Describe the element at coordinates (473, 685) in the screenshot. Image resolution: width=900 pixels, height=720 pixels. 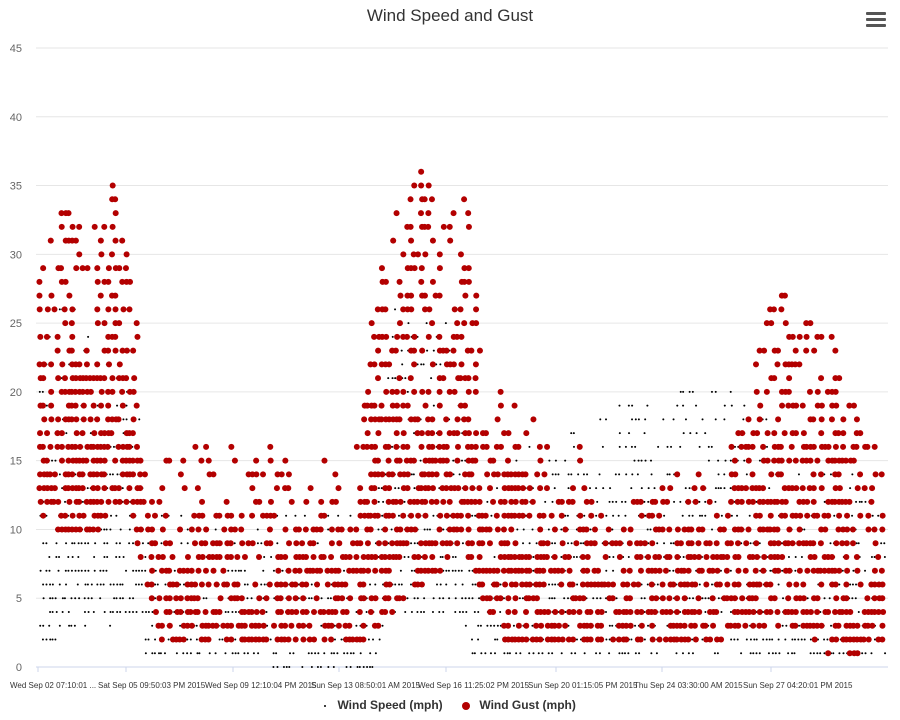
I see `x-tick-label: Wed Sep 16 11:25:02 PM 2015` at that location.